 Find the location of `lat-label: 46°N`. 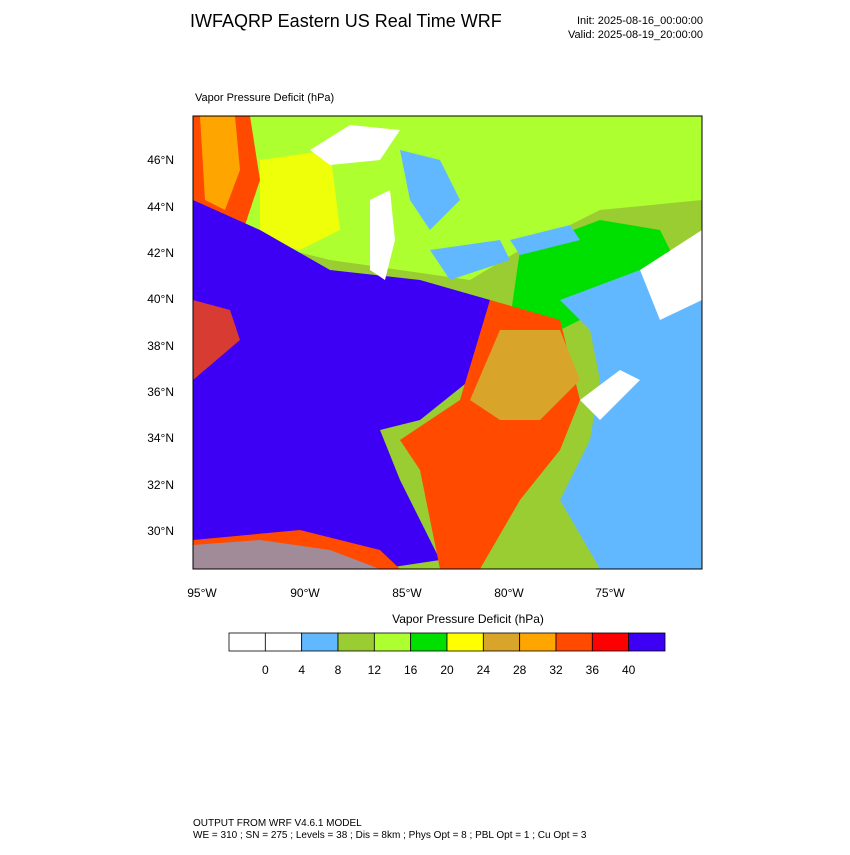

lat-label: 46°N is located at coordinates (160, 160).